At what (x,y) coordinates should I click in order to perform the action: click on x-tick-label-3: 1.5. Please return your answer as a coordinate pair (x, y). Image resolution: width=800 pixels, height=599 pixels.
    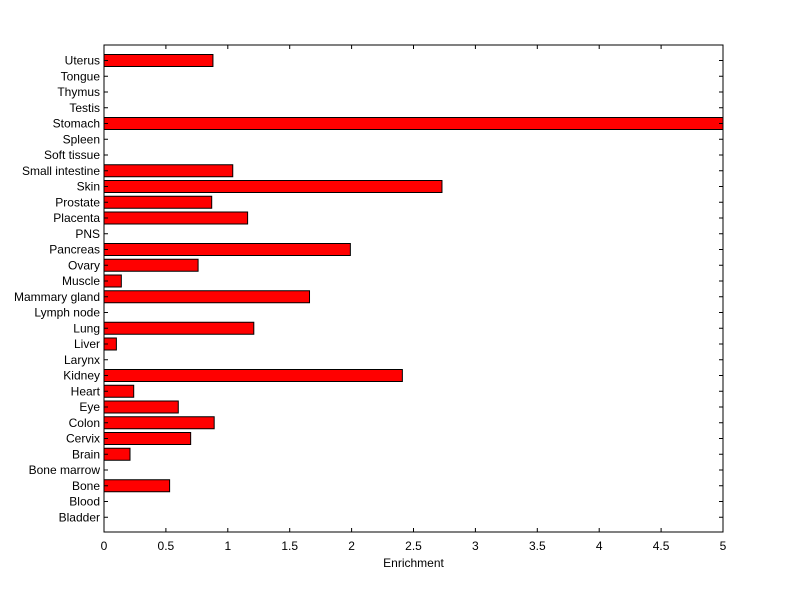
    Looking at the image, I should click on (289, 546).